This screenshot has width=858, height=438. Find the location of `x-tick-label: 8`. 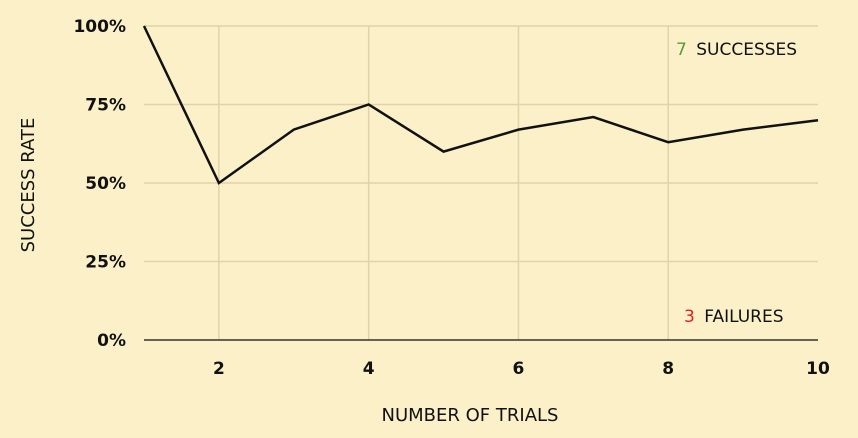

x-tick-label: 8 is located at coordinates (668, 369).